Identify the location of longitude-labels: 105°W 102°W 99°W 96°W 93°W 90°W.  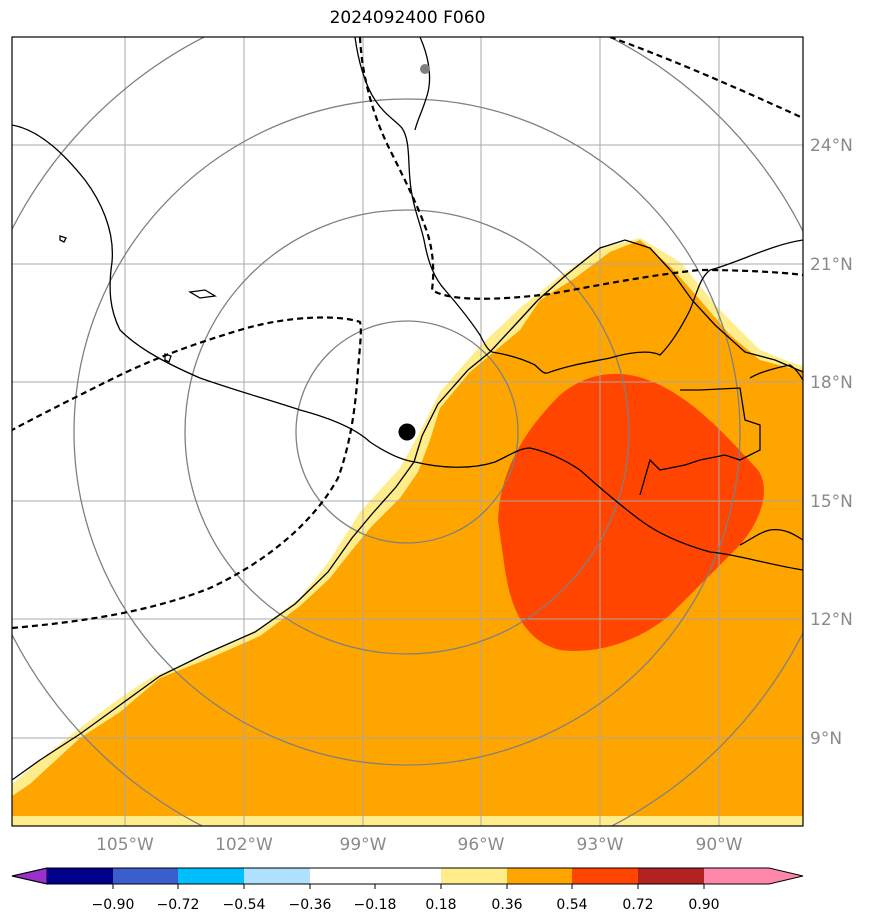
(419, 845).